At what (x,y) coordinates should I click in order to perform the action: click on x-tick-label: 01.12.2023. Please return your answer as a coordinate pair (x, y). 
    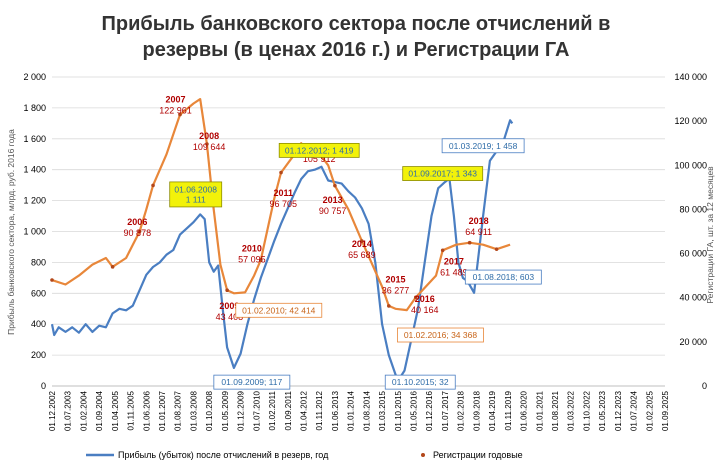
    Looking at the image, I should click on (618, 410).